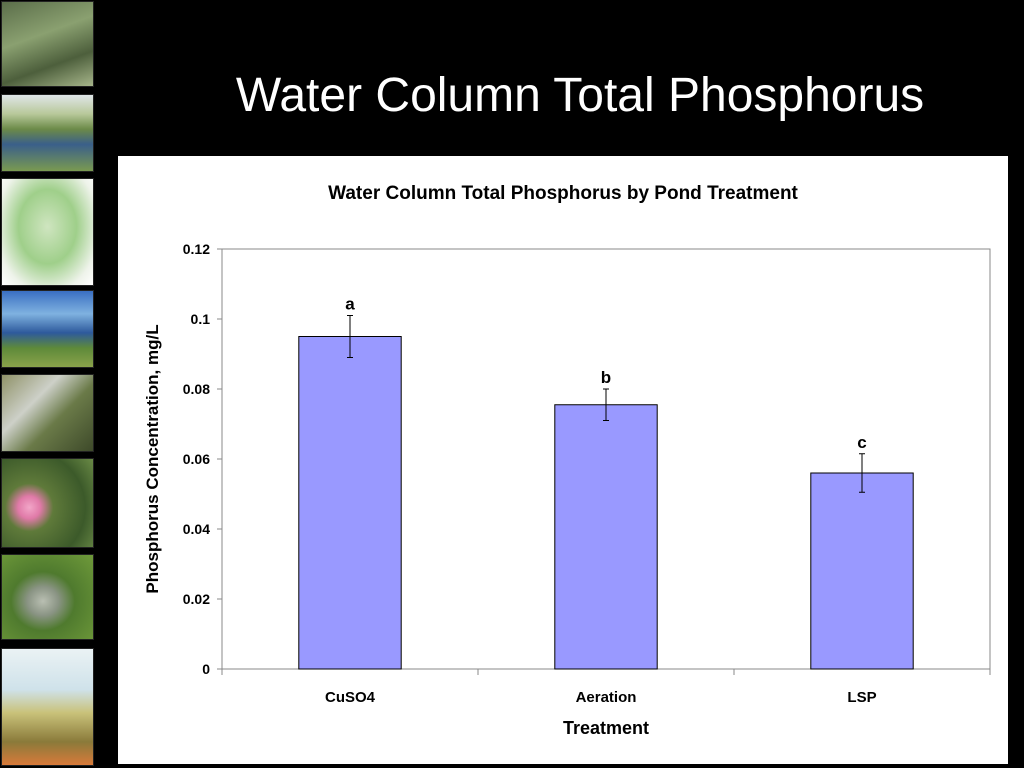 This screenshot has width=1024, height=768. I want to click on y-tick-label: 0.04, so click(196, 529).